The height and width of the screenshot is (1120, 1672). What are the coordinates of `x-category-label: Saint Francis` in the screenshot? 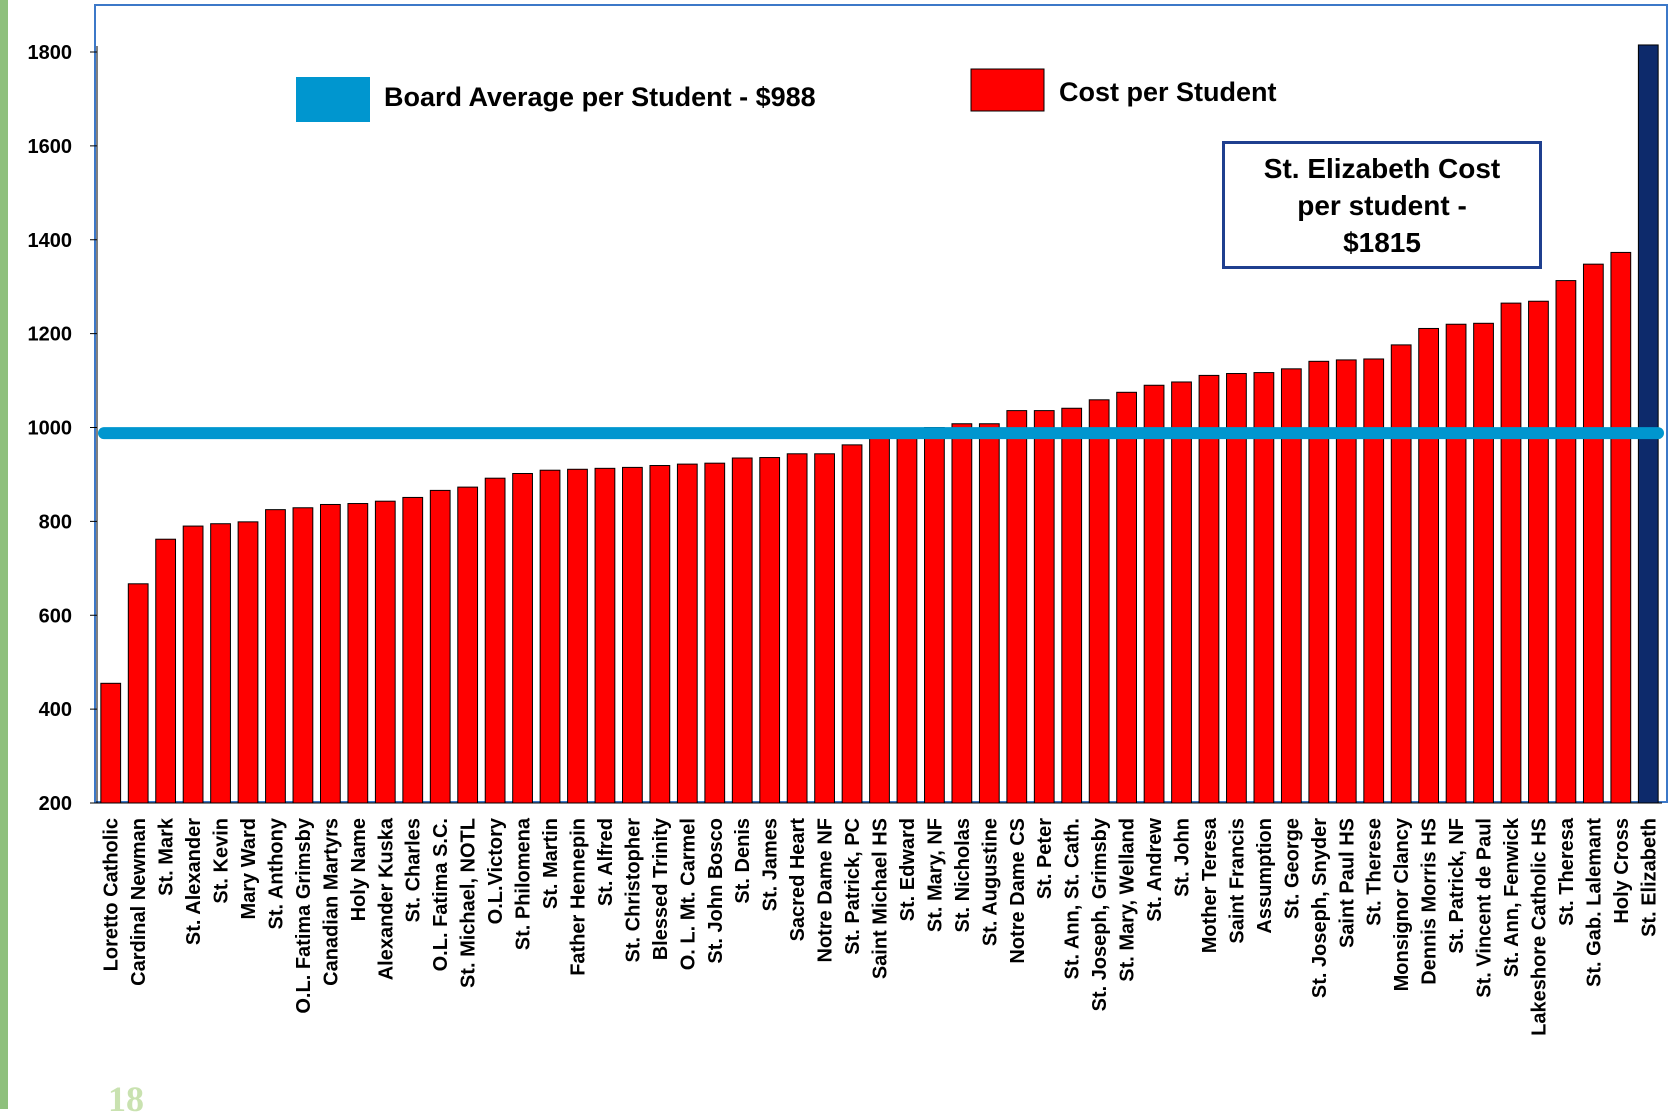 It's located at (1237, 881).